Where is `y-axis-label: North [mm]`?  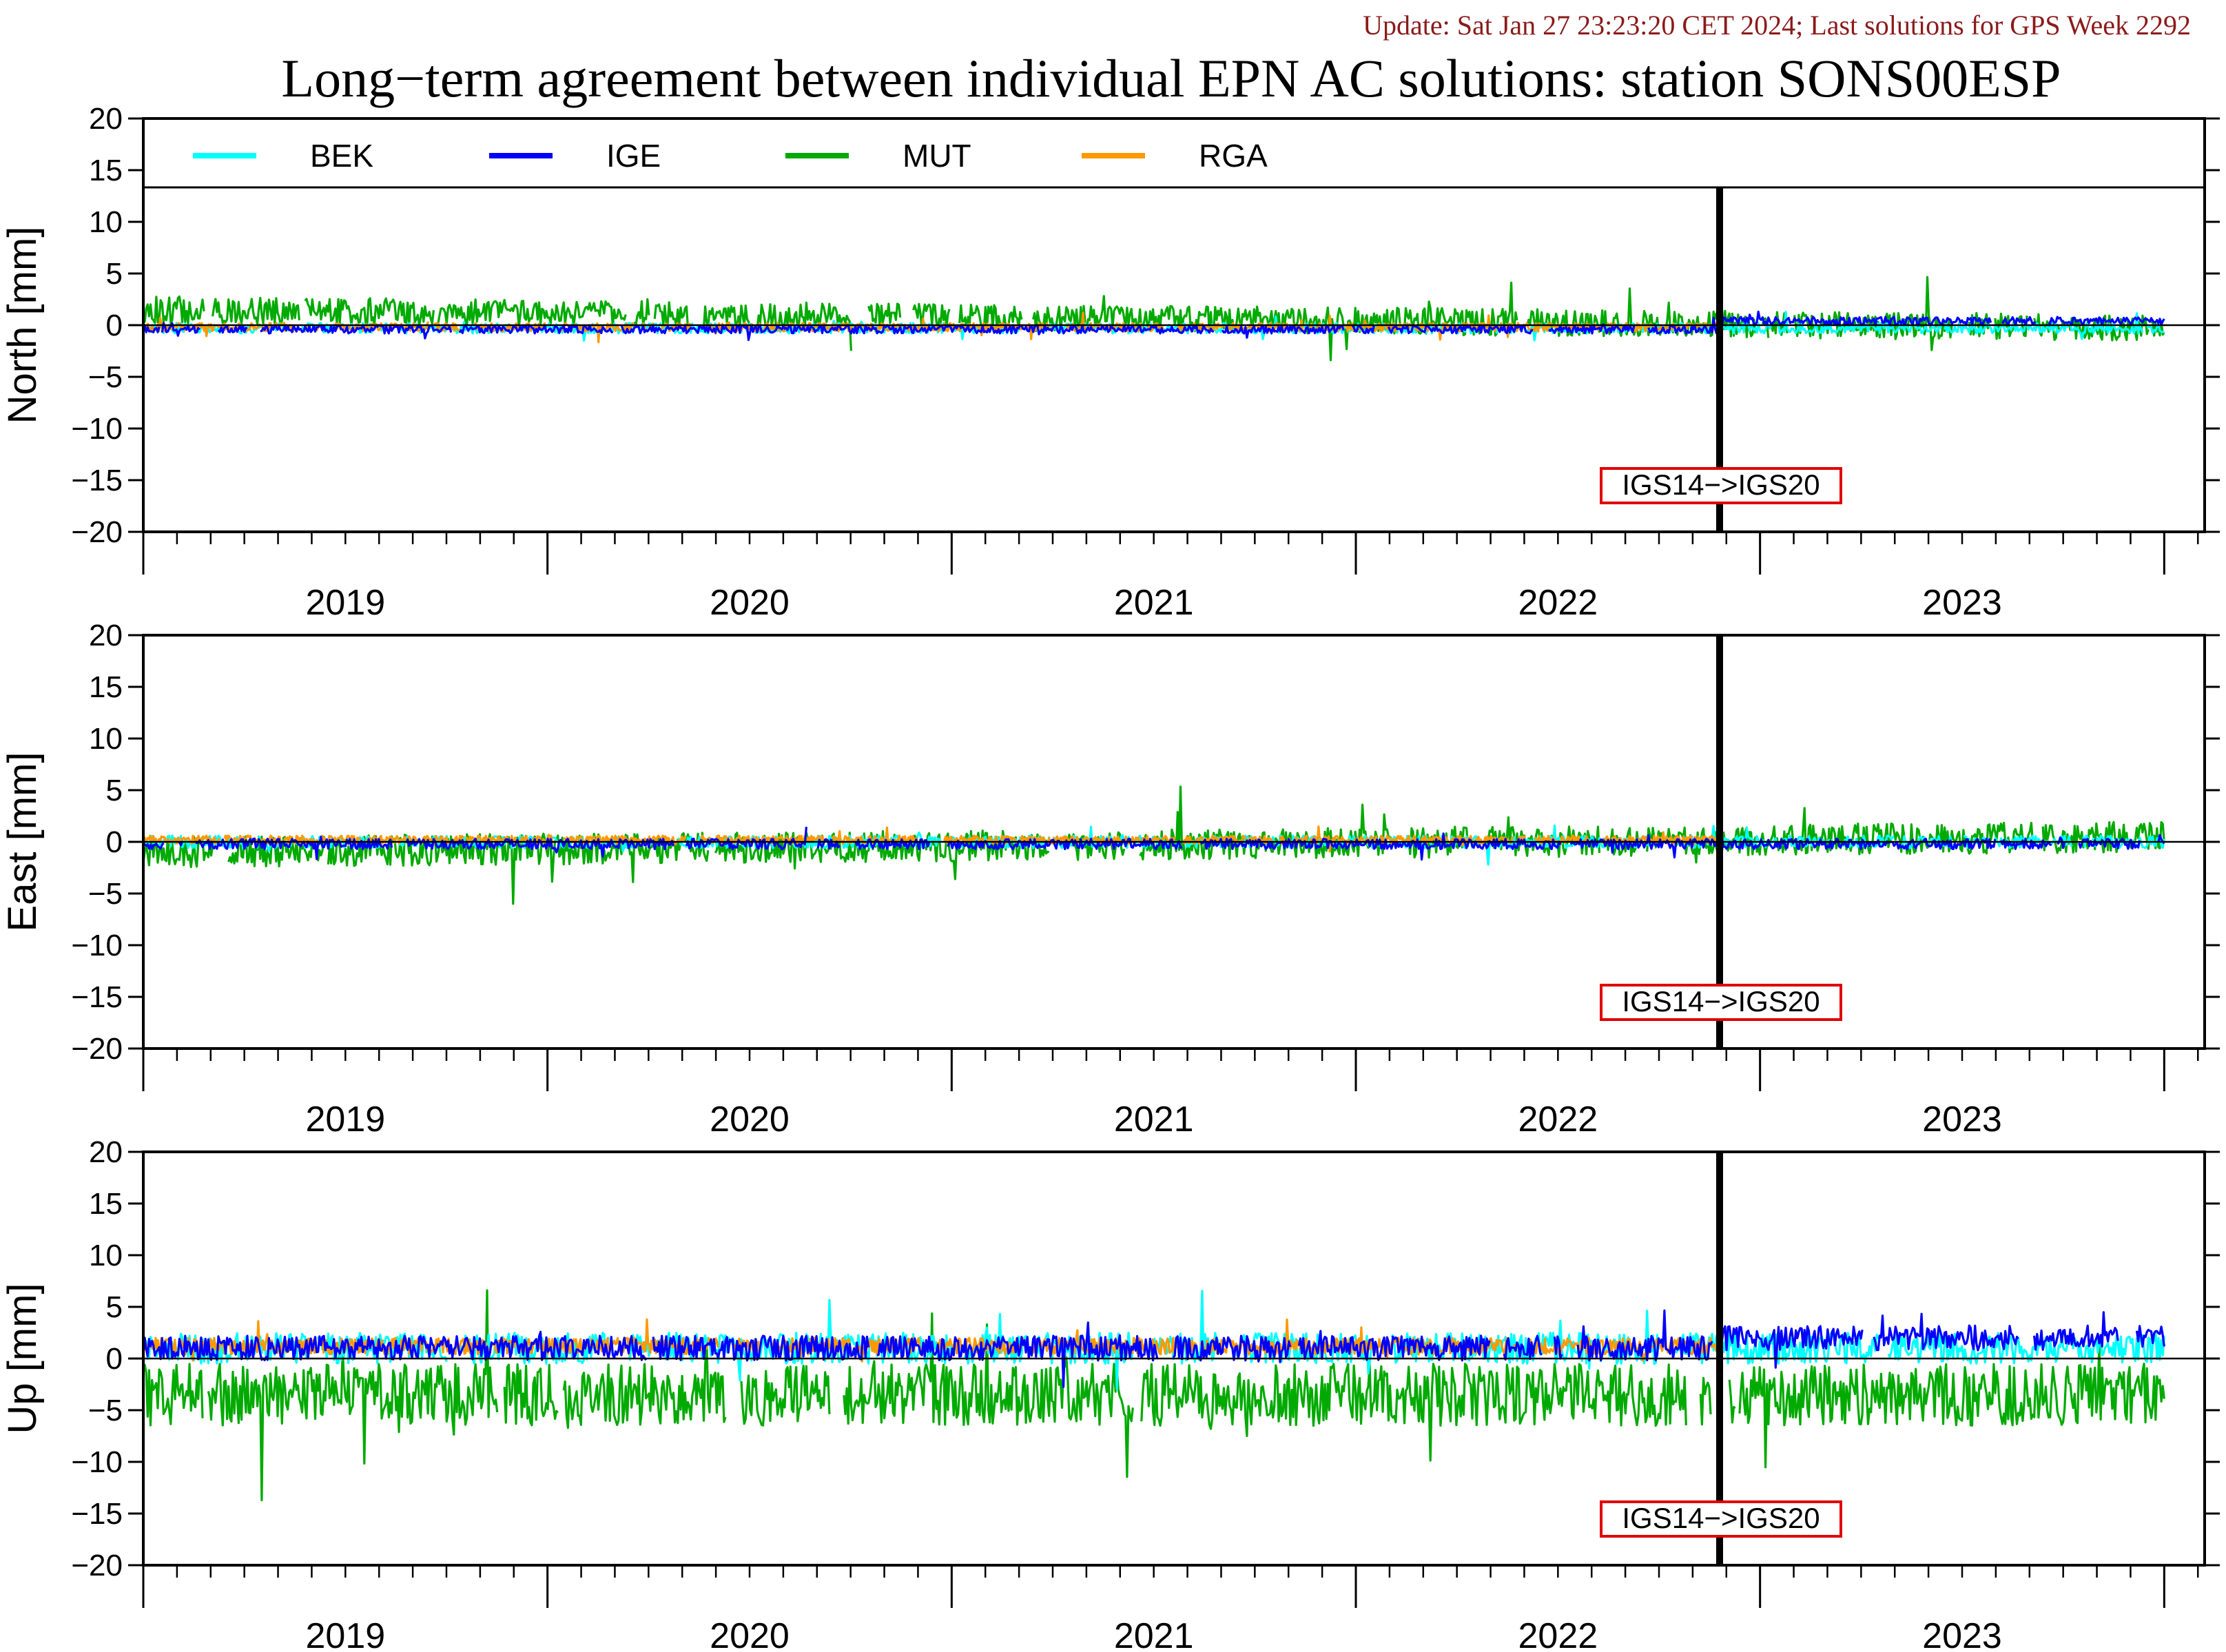
y-axis-label: North [mm] is located at coordinates (22, 325).